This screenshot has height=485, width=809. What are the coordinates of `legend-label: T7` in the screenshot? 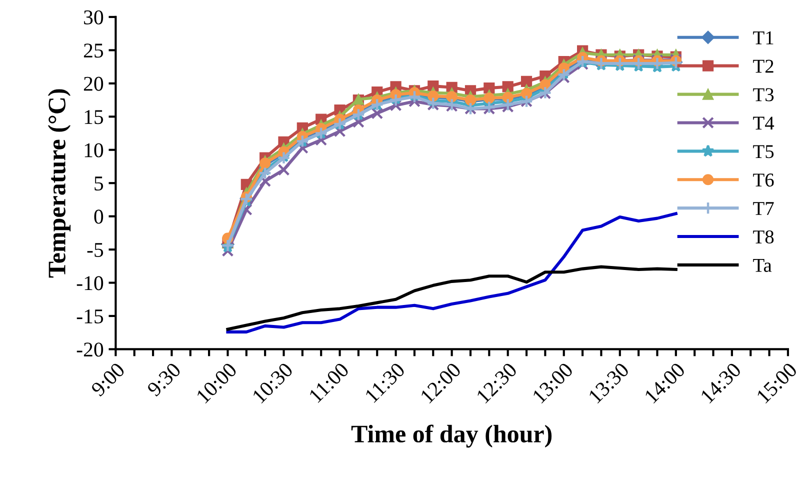 It's located at (763, 208).